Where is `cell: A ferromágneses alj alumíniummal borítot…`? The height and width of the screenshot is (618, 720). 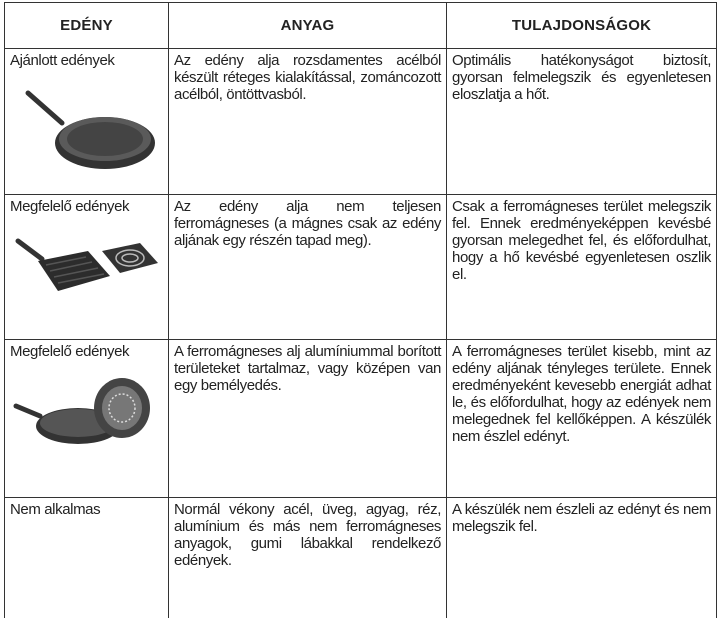 cell: A ferromágneses alj alumíniummal borítot… is located at coordinates (307, 418).